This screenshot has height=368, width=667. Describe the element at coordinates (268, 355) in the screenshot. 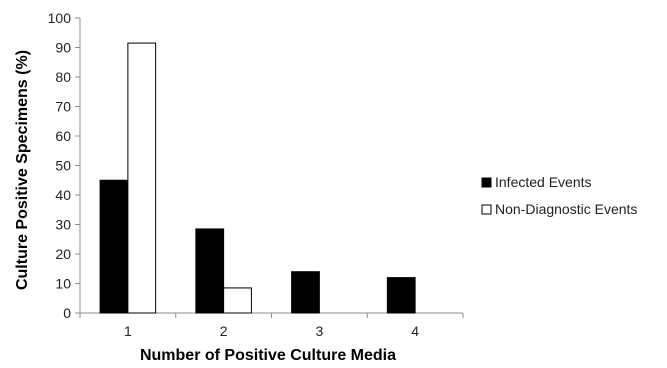

I see `x-axis-title: Number of Positive Culture Media` at that location.